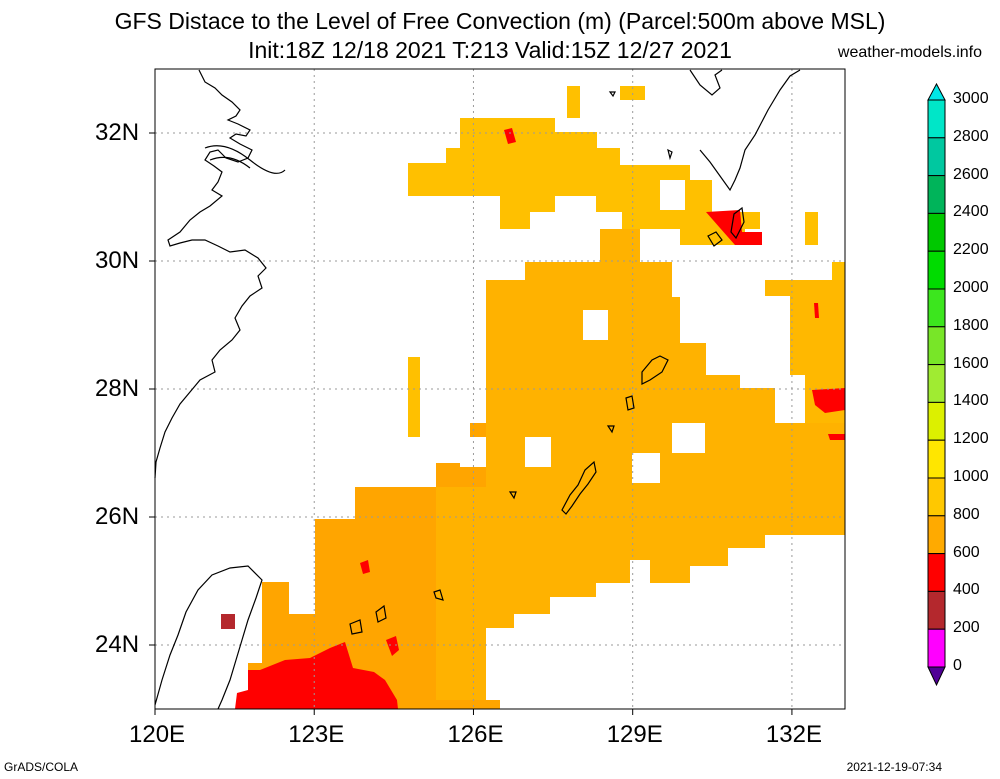 This screenshot has height=779, width=1000. What do you see at coordinates (117, 516) in the screenshot?
I see `y-tick-label: 26N` at bounding box center [117, 516].